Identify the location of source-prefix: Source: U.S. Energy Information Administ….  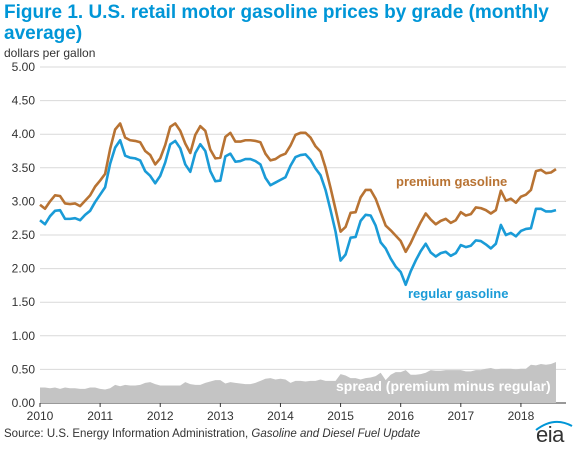
(128, 434).